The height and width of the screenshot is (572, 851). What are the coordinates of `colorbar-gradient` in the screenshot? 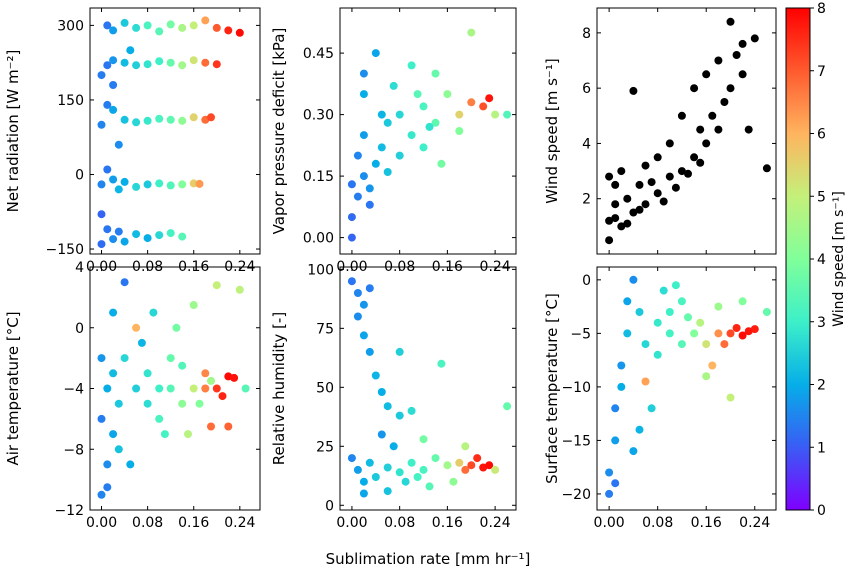 It's located at (798, 259).